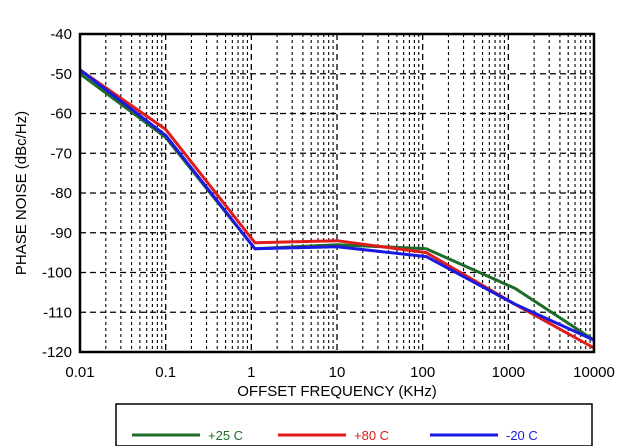 The height and width of the screenshot is (446, 618). I want to click on y-tick-label: -70, so click(61, 153).